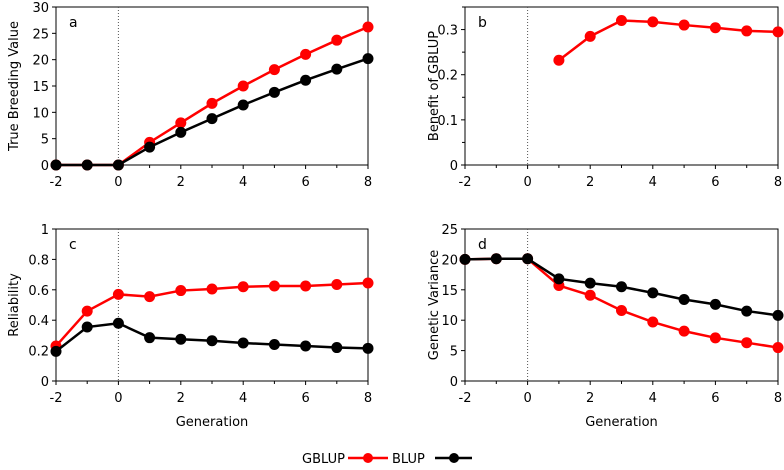 This screenshot has height=470, width=784. What do you see at coordinates (38, 260) in the screenshot?
I see `y-tick-label: 0.8` at bounding box center [38, 260].